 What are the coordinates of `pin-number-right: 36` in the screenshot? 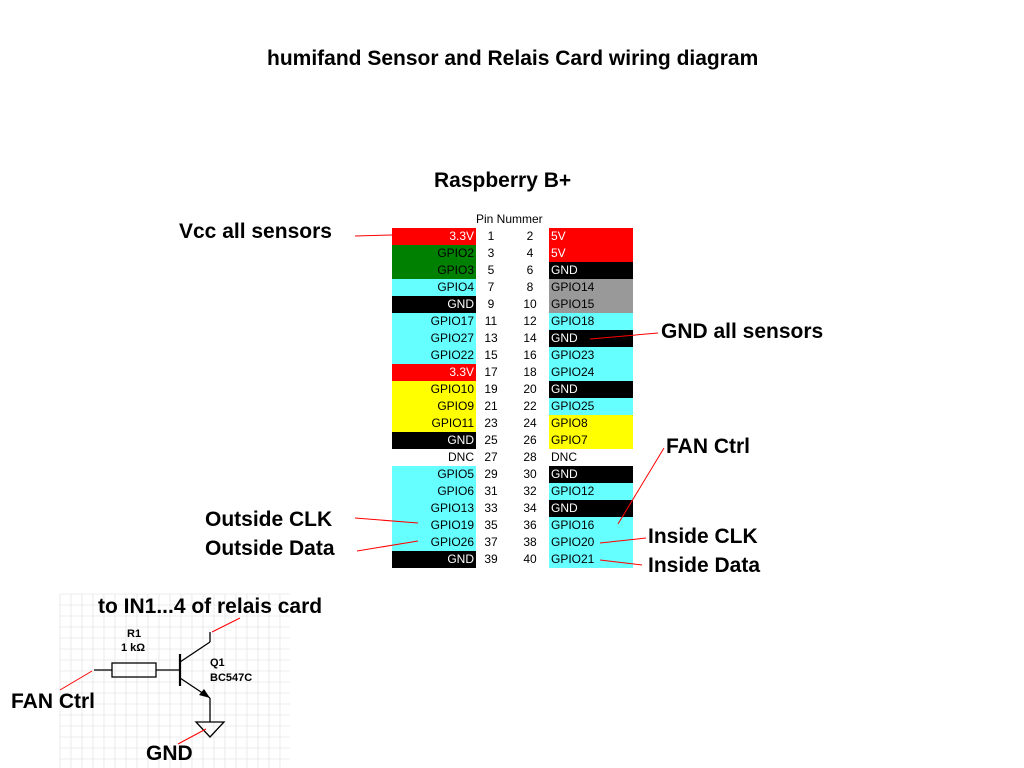 It's located at (530, 525).